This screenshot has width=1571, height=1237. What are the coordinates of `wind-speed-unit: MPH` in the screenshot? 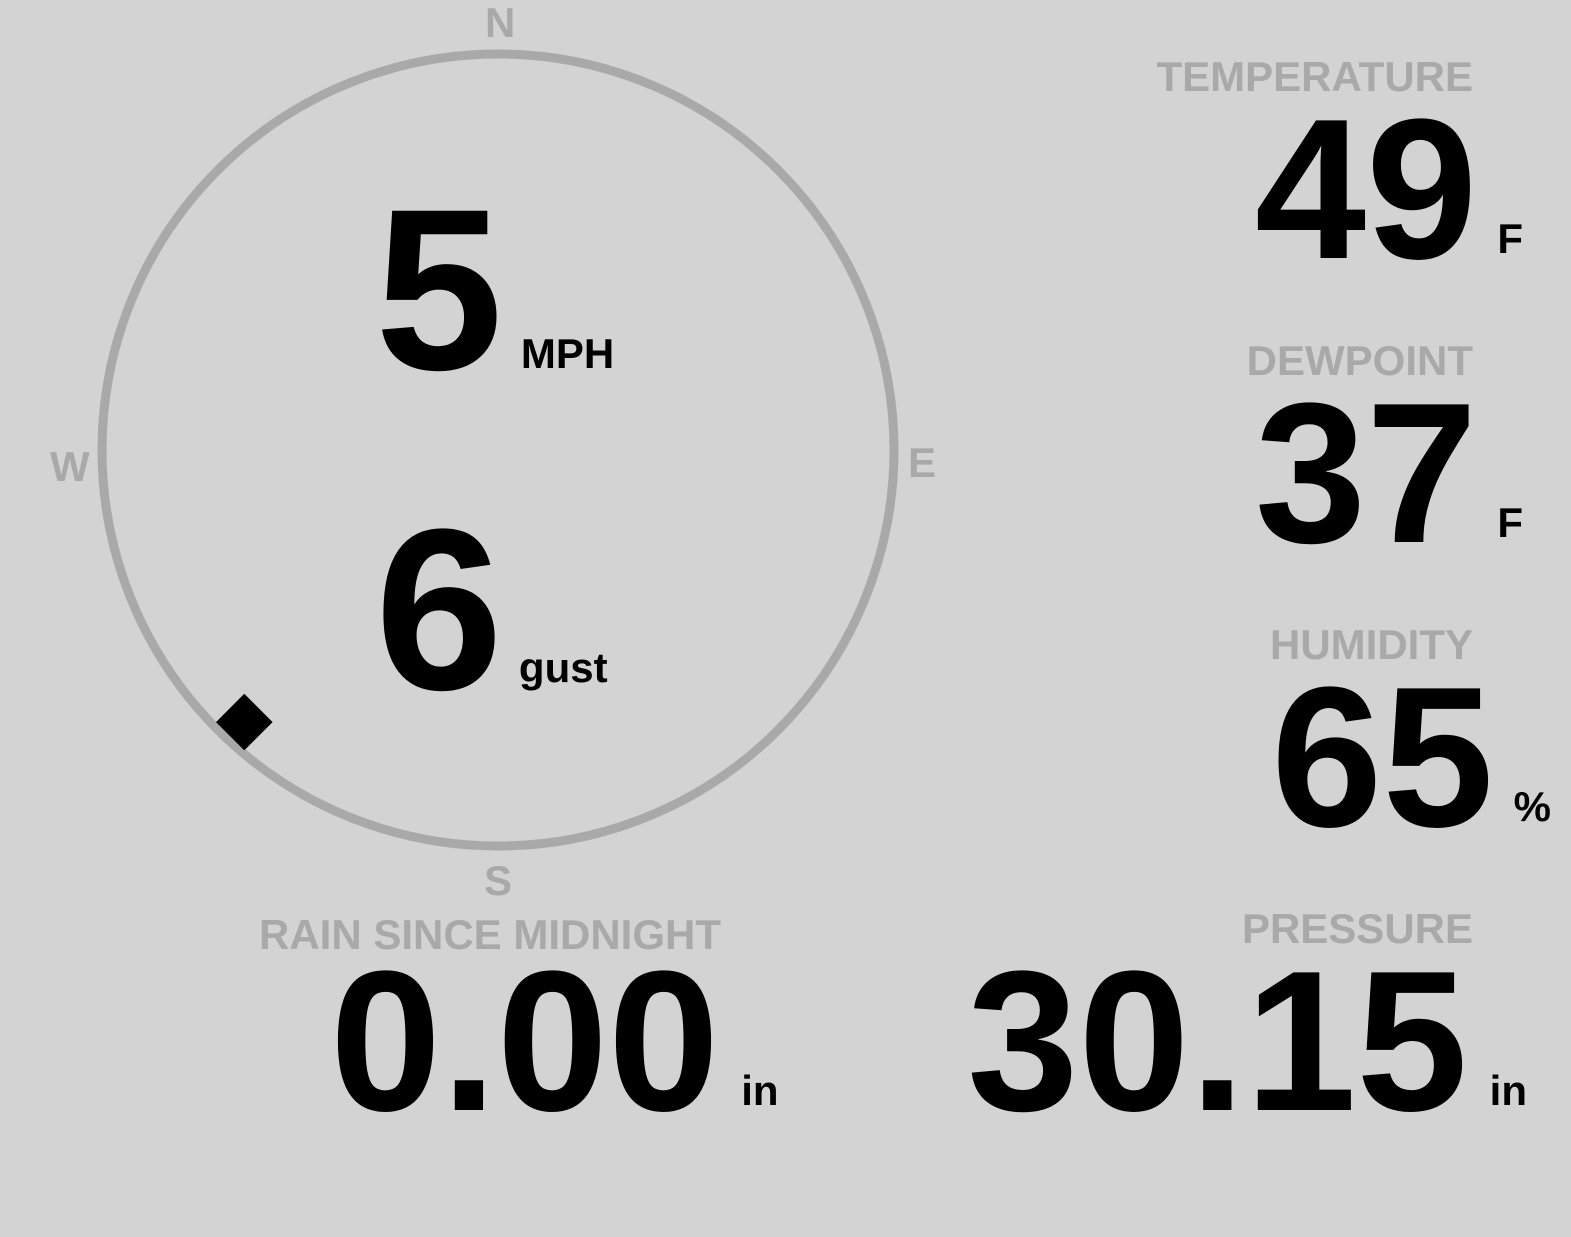 It's located at (567, 353).